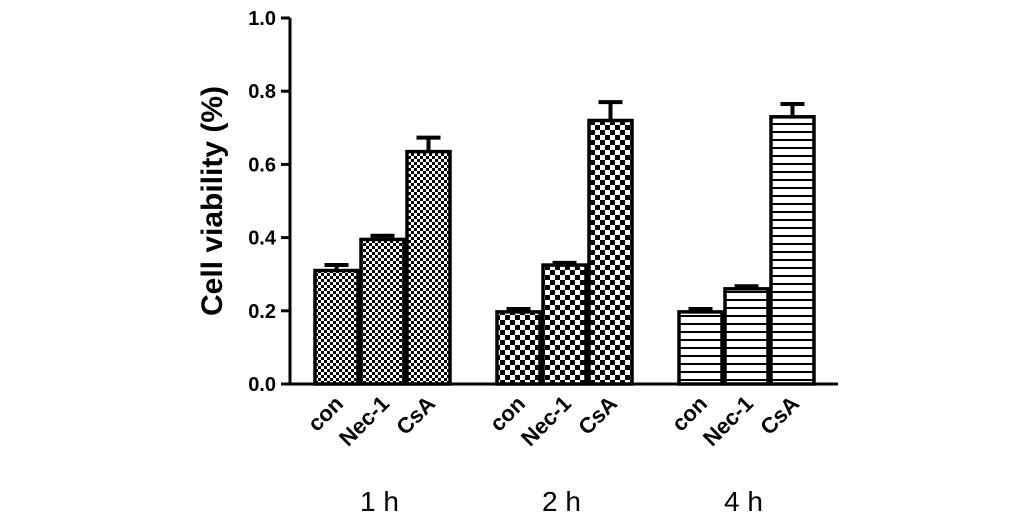 This screenshot has width=1033, height=524. I want to click on y-tick-label: 0.2, so click(262, 312).